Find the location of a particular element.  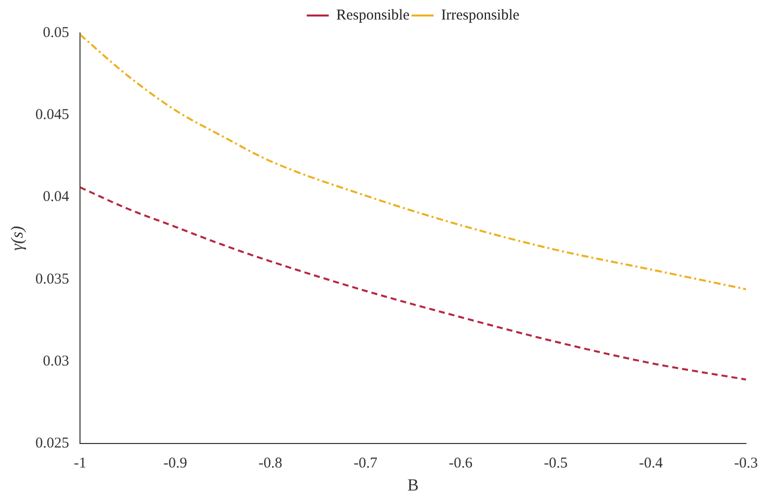

x-axis-title: B is located at coordinates (413, 484).